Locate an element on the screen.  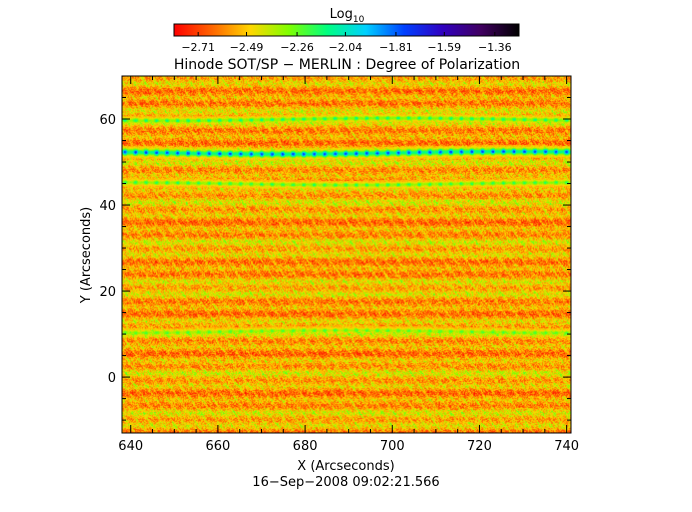
colorbar-tick-label: −1.36 is located at coordinates (495, 47).